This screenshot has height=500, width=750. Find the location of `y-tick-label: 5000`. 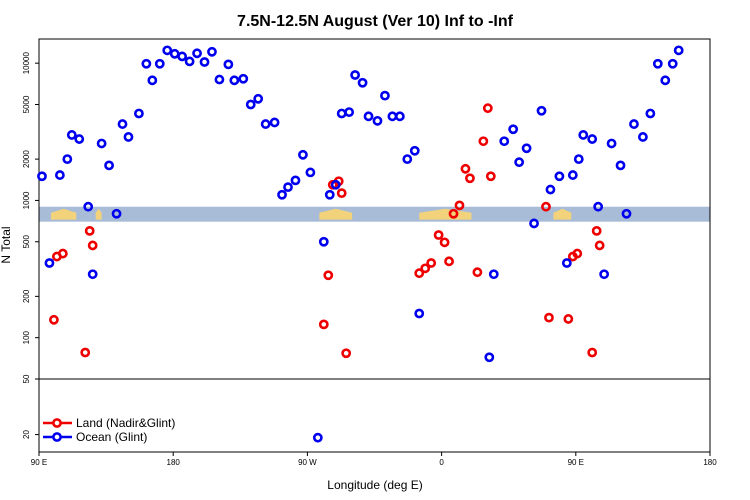

y-tick-label: 5000 is located at coordinates (26, 104).